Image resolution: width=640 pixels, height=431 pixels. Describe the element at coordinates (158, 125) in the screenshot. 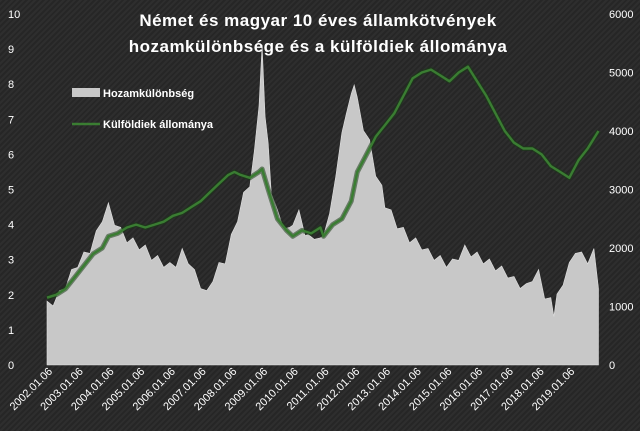

I see `legend-label-line: Külföldiek állománya` at that location.